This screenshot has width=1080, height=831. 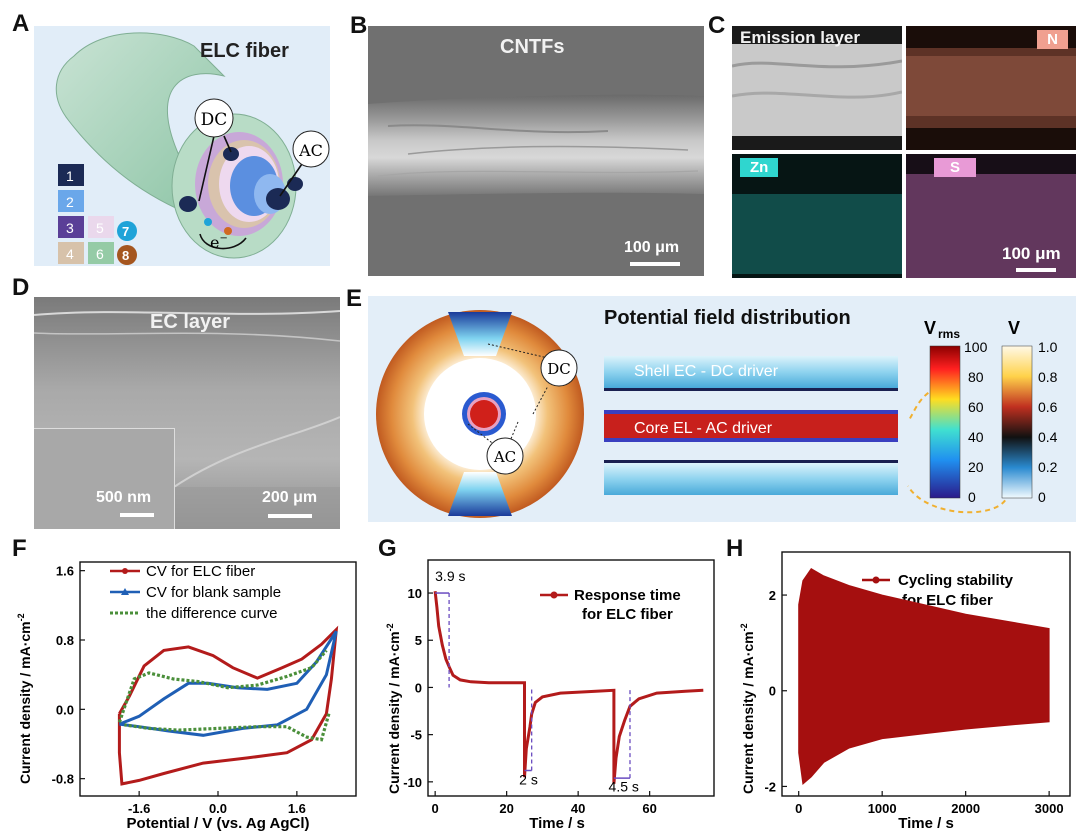 What do you see at coordinates (418, 640) in the screenshot?
I see `chart-g-ytick-label: 5` at bounding box center [418, 640].